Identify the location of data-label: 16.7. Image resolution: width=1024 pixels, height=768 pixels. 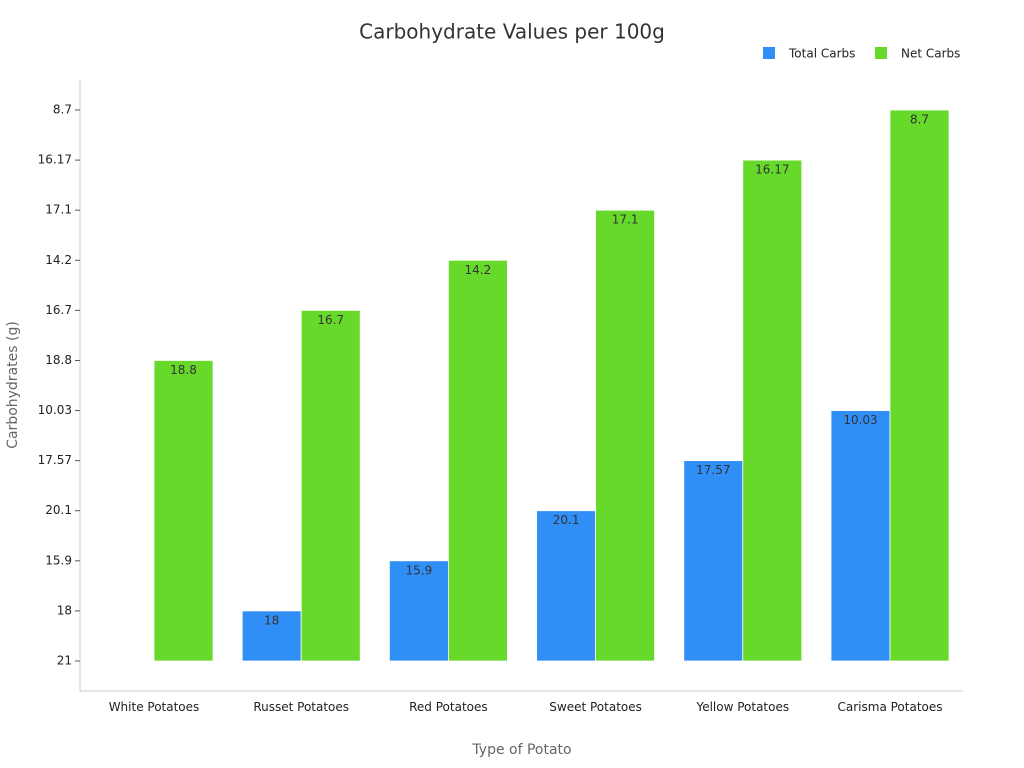
(330, 320).